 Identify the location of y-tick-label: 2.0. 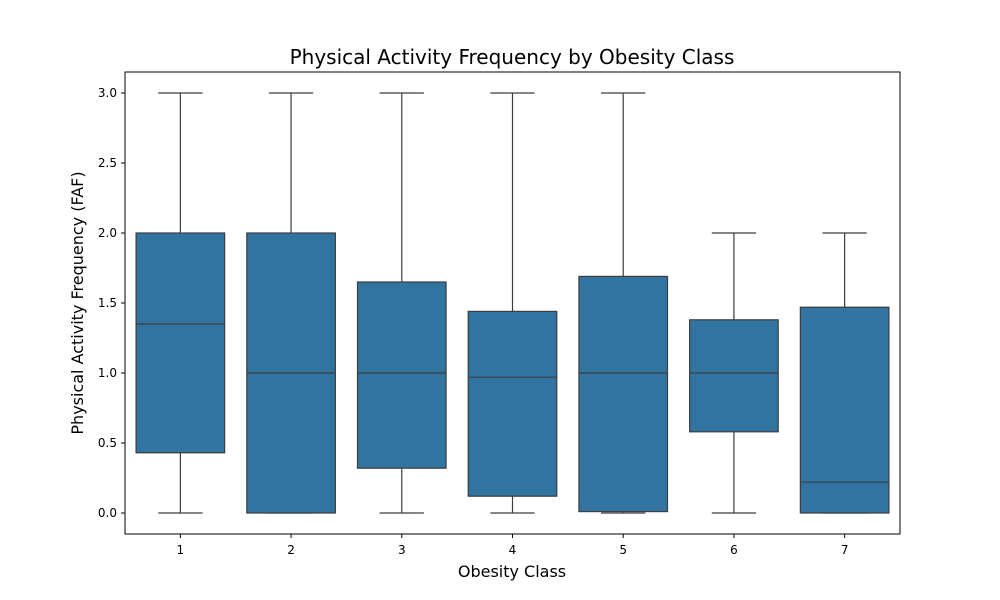
(107, 233).